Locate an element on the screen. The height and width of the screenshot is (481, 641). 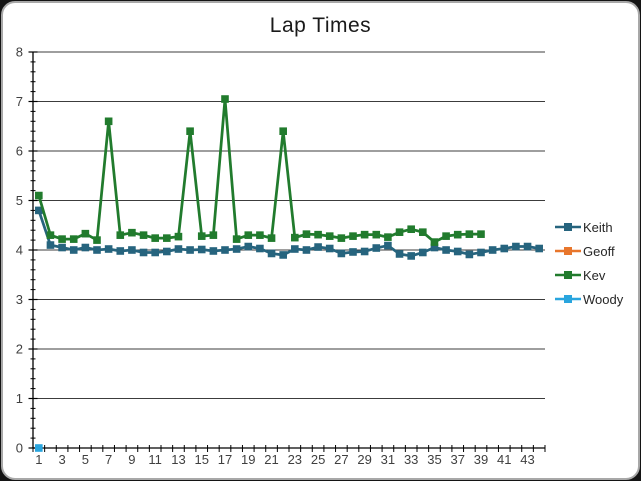
x-axis-tick-label: 17 is located at coordinates (225, 459).